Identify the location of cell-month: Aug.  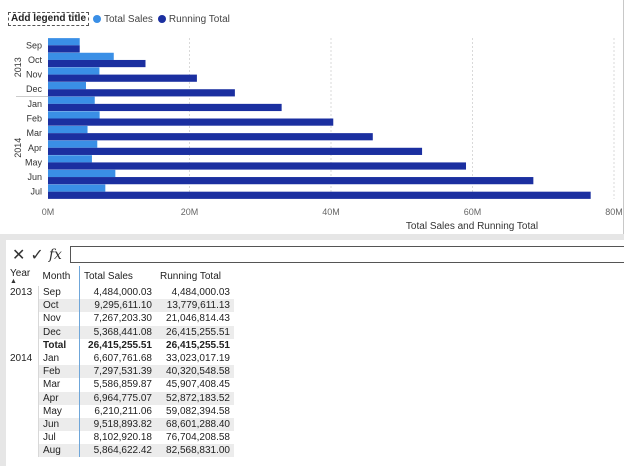
(59, 451).